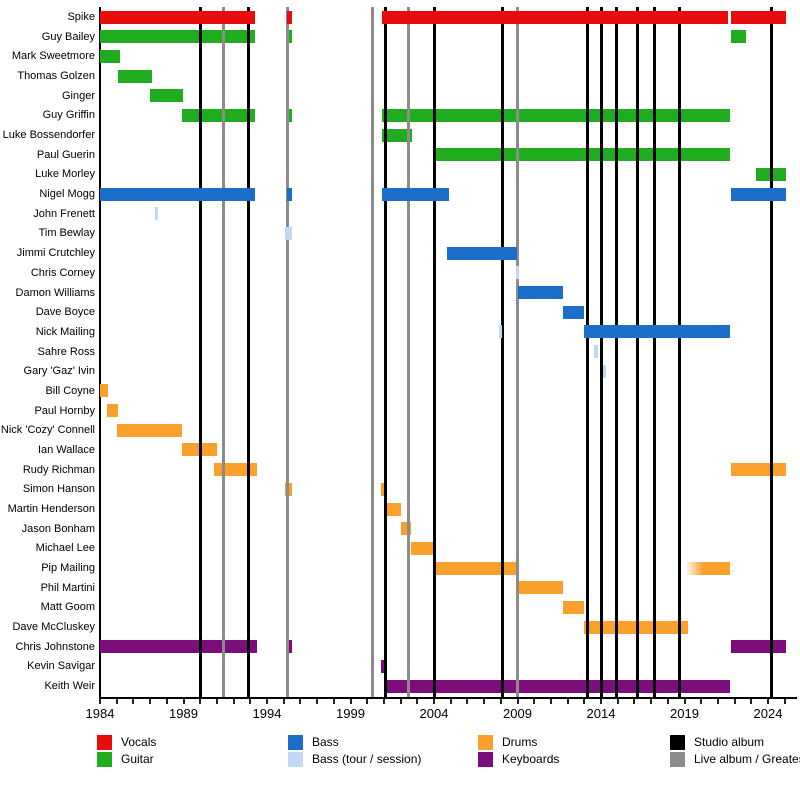 The width and height of the screenshot is (800, 790). What do you see at coordinates (64, 410) in the screenshot?
I see `member-label: Paul Hornby` at bounding box center [64, 410].